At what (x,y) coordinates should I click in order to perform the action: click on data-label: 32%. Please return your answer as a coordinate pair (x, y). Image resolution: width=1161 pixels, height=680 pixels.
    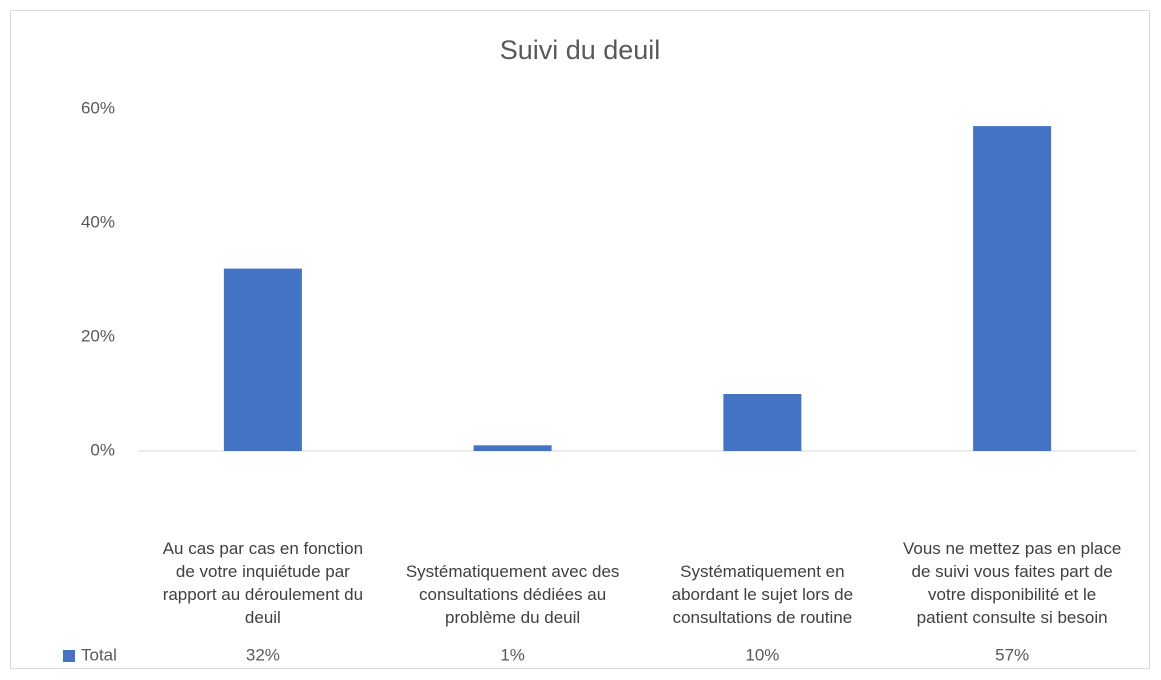
    Looking at the image, I should click on (263, 654).